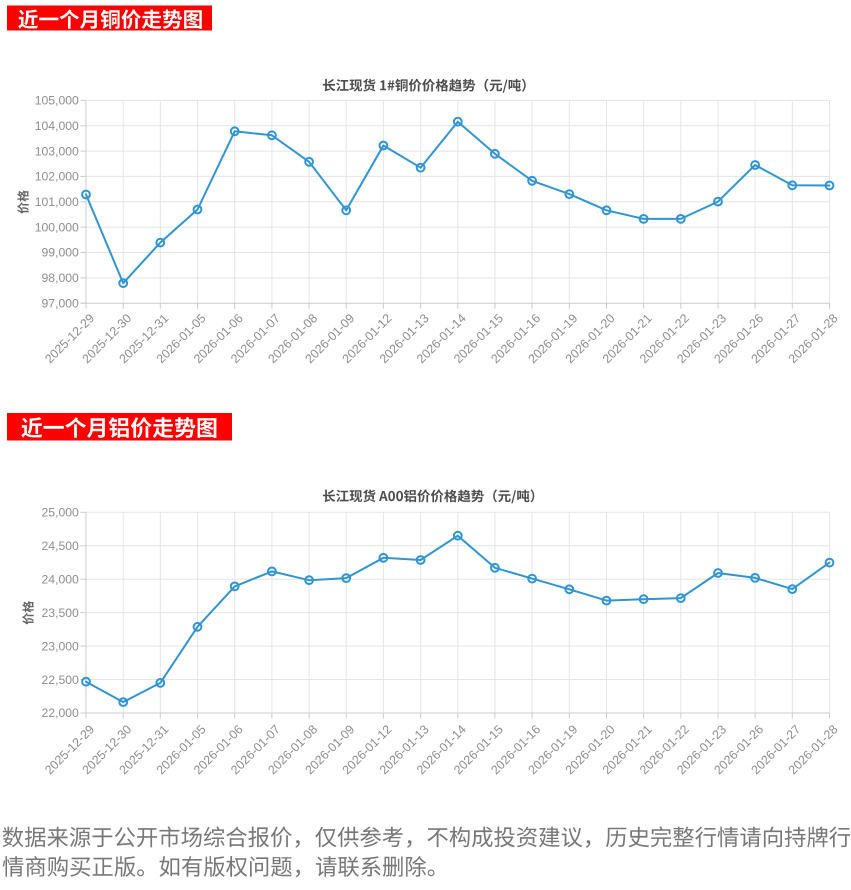 Image resolution: width=851 pixels, height=890 pixels. I want to click on svg-text: 105,000, so click(57, 101).